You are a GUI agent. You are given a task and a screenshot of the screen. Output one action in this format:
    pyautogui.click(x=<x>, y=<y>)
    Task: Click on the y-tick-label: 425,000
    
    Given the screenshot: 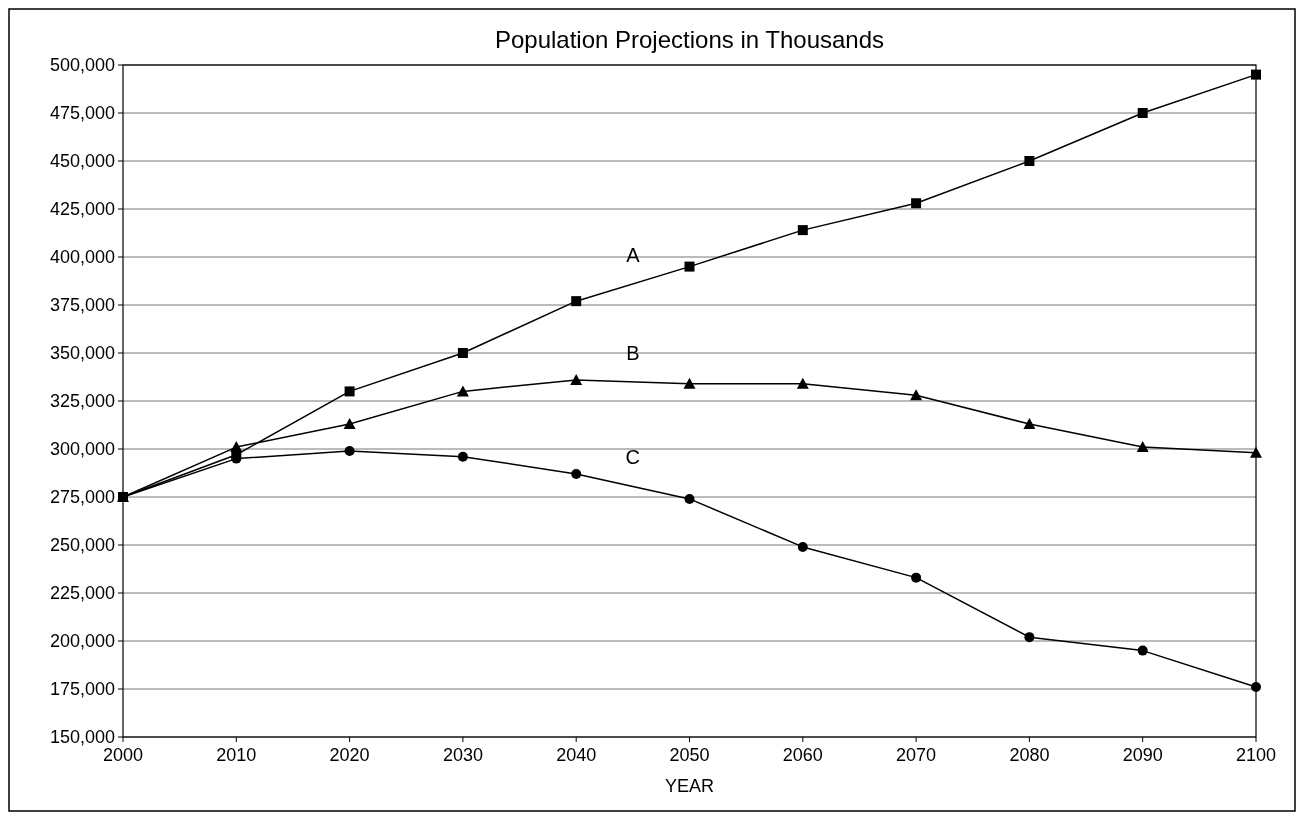 What is the action you would take?
    pyautogui.click(x=82, y=209)
    